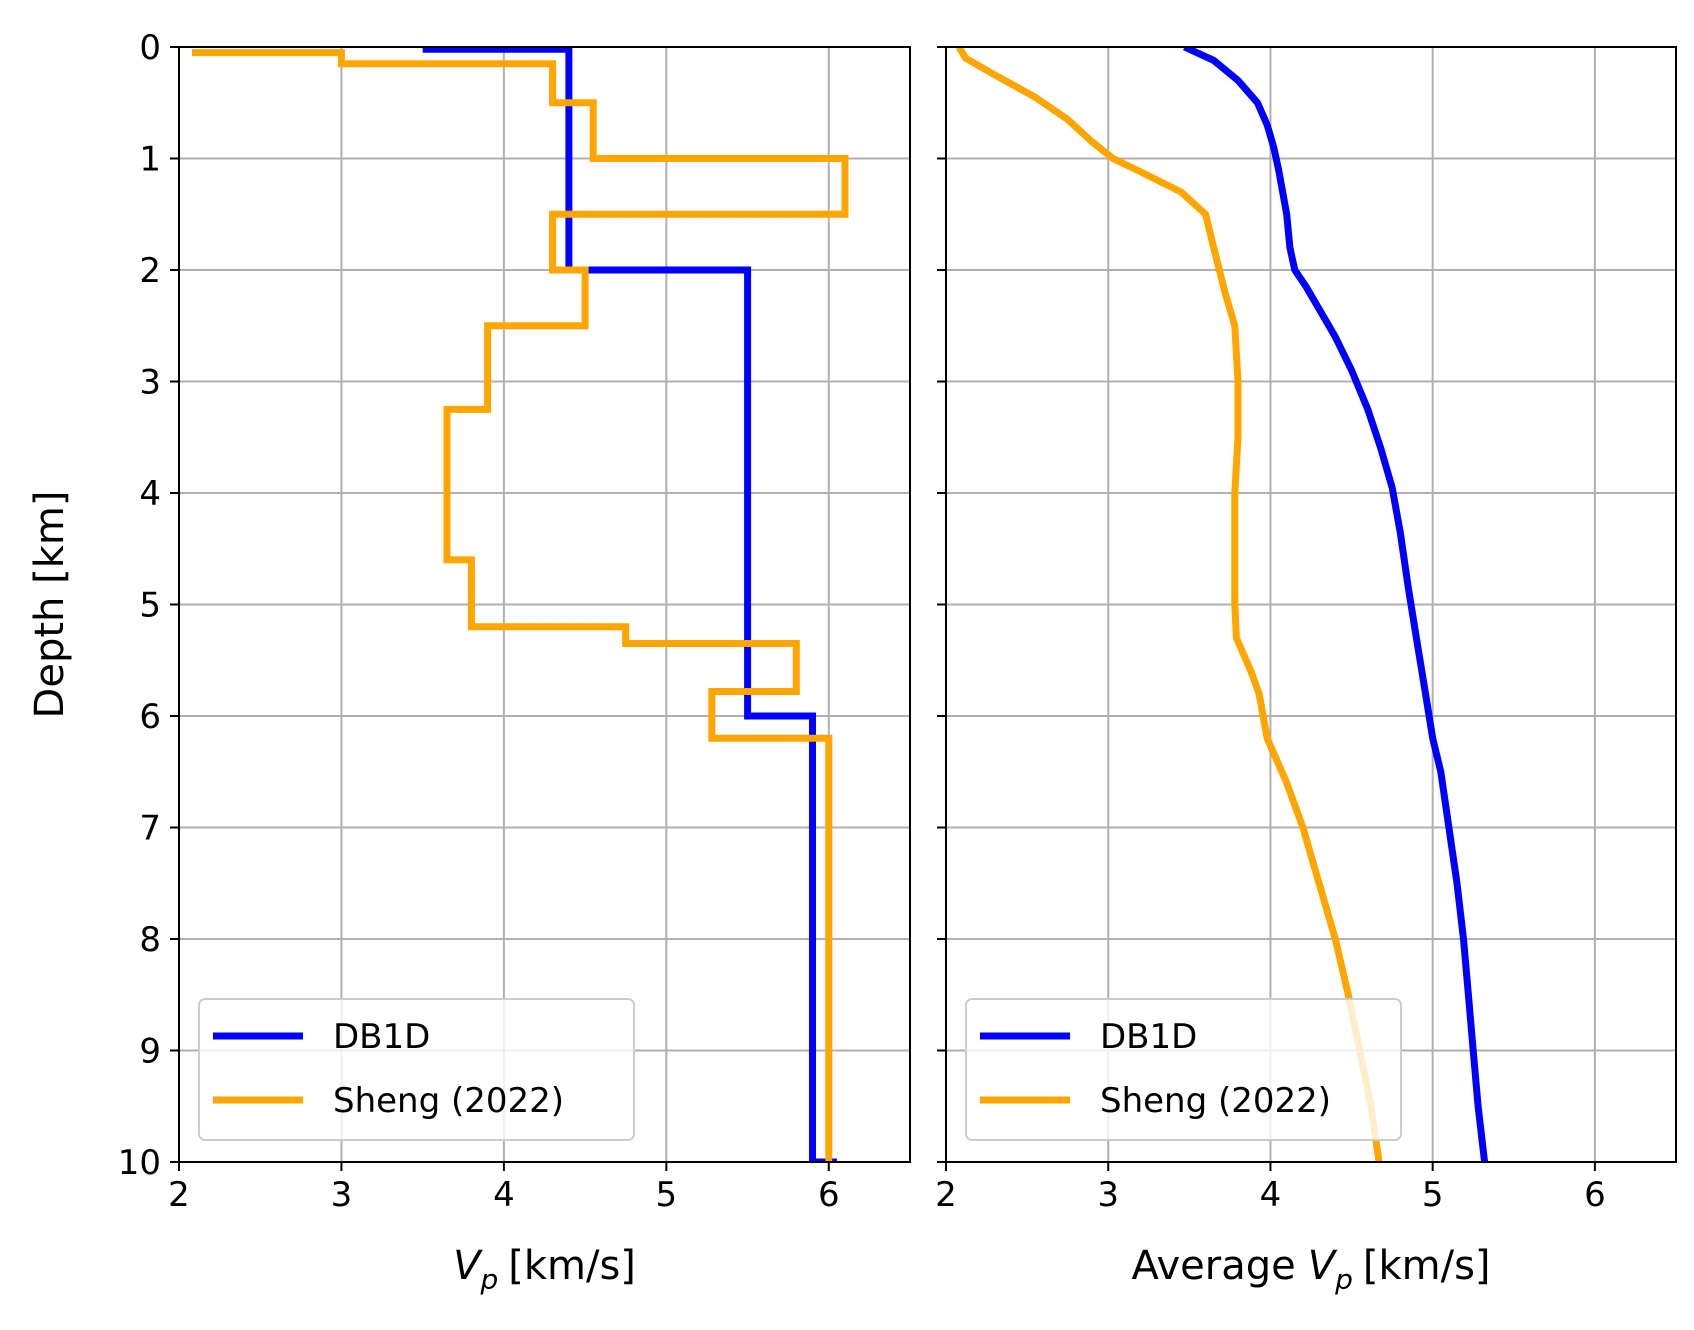 This screenshot has height=1330, width=1694. I want to click on y-tick-label: 9, so click(150, 1052).